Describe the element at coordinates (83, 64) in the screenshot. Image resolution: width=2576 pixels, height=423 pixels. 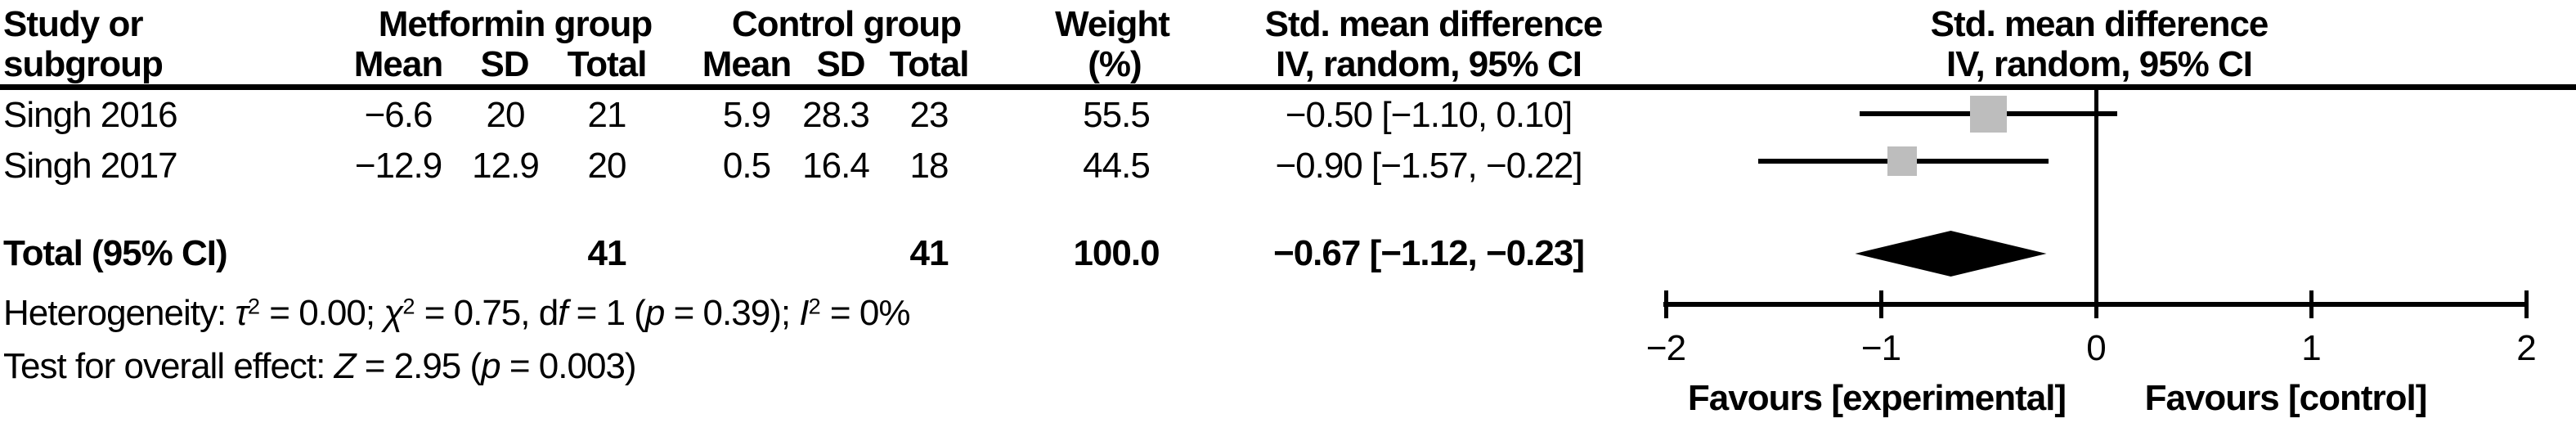
I see `header-study-line2: subgroup` at that location.